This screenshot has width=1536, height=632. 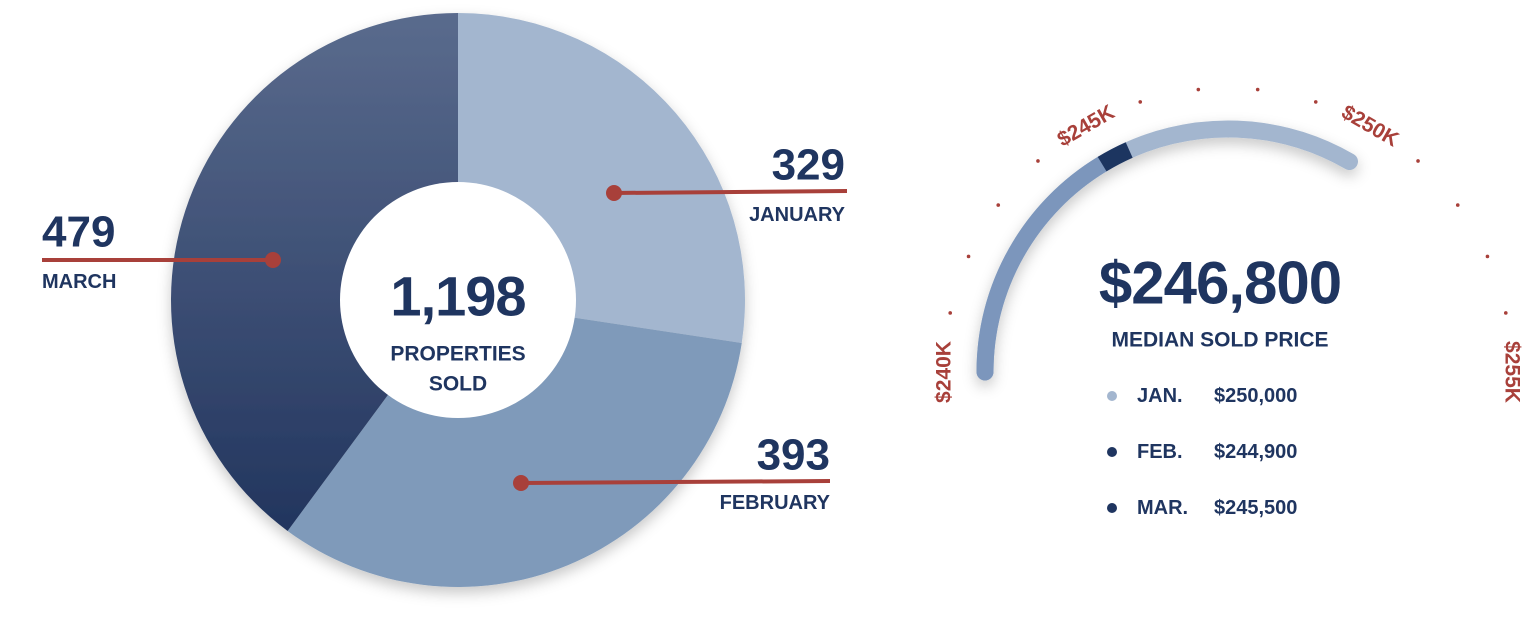 I want to click on median-caption: MEDIAN SOLD PRICE, so click(x=1219, y=340).